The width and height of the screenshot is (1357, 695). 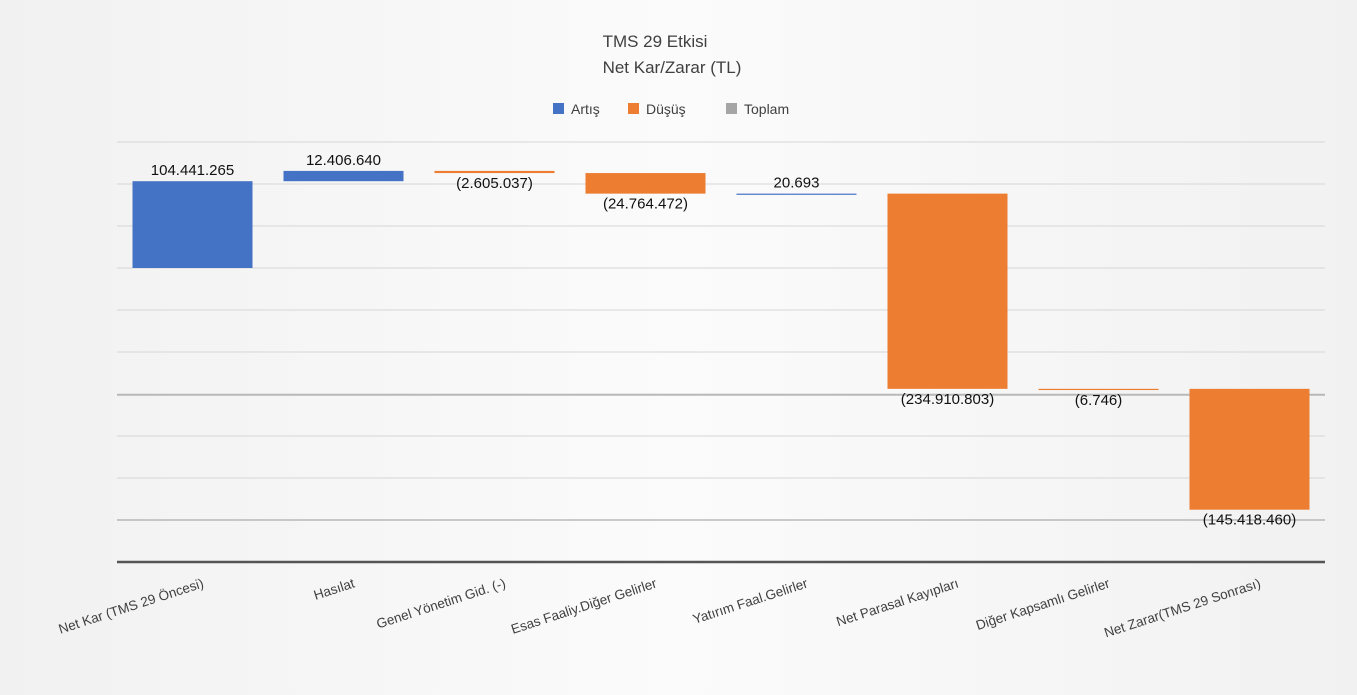 I want to click on data-label-7: (145.418.460), so click(x=1249, y=520).